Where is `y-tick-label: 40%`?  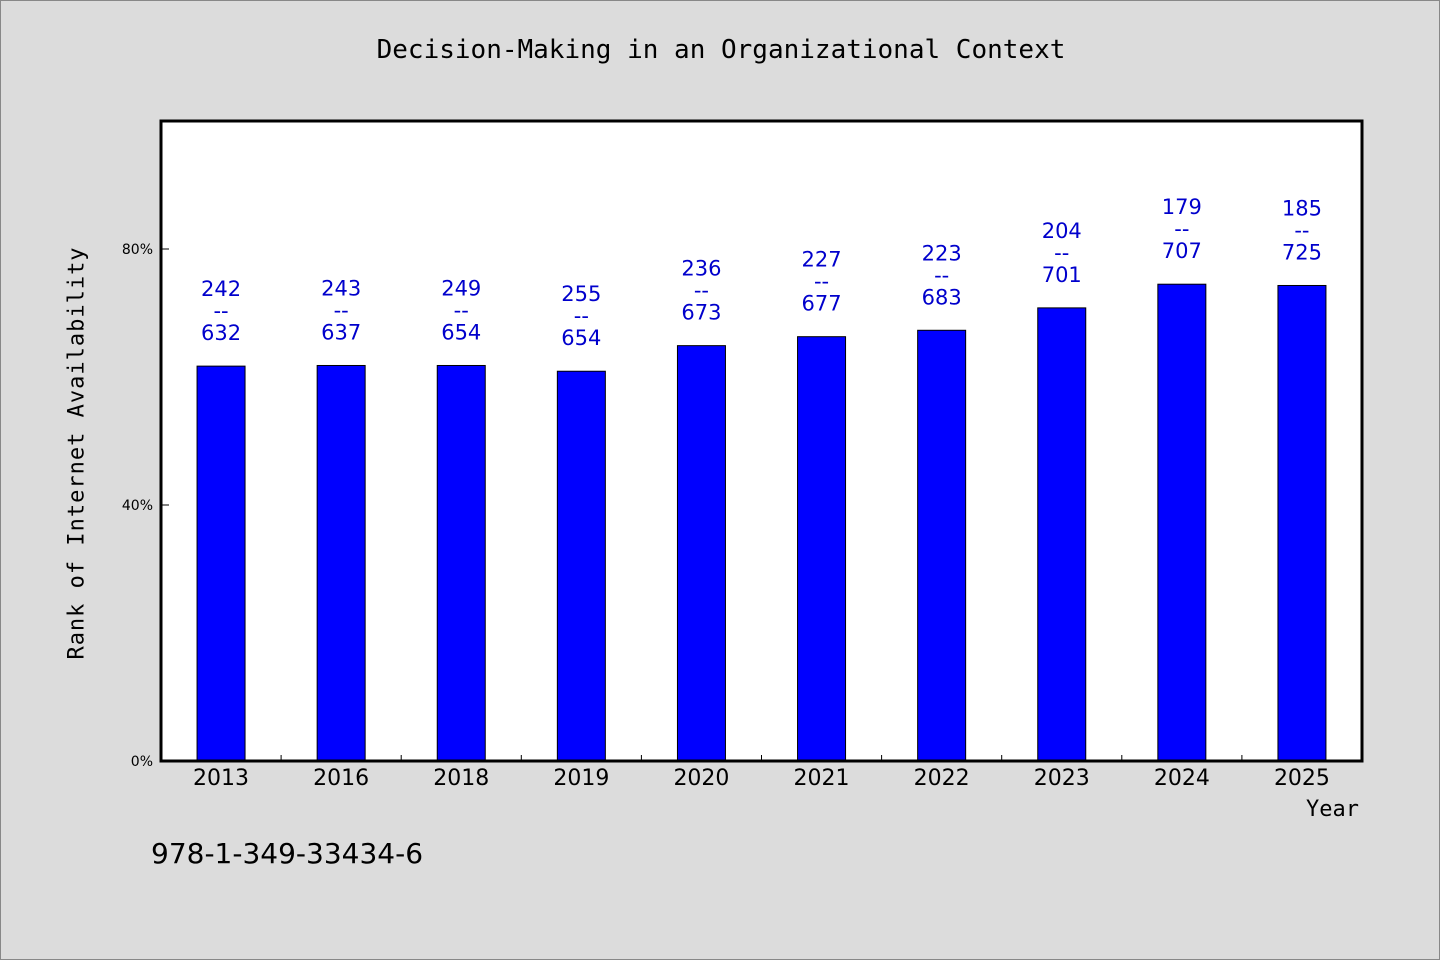
y-tick-label: 40% is located at coordinates (137, 506).